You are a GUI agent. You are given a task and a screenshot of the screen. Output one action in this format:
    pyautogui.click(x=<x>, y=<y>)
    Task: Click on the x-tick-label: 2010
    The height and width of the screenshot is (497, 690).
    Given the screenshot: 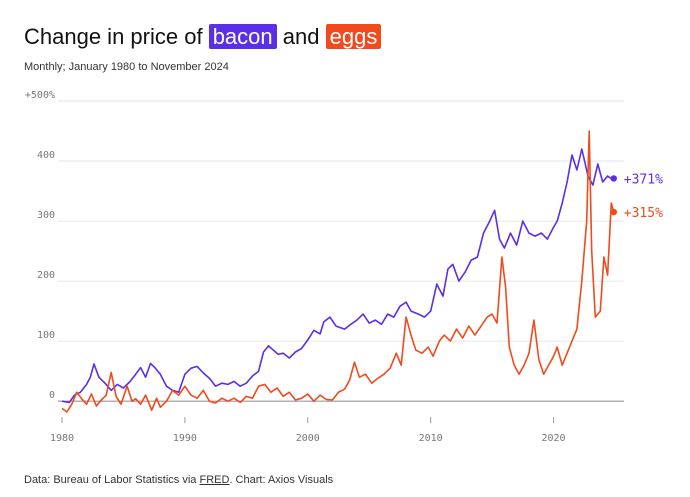 What is the action you would take?
    pyautogui.click(x=431, y=438)
    